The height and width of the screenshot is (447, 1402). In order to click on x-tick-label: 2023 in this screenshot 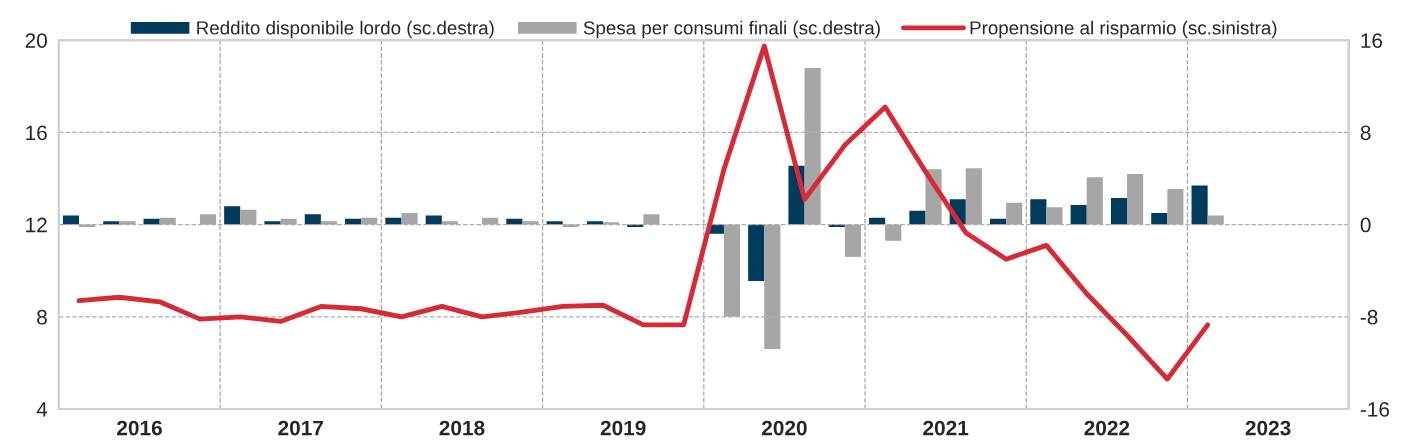, I will do `click(1268, 428)`.